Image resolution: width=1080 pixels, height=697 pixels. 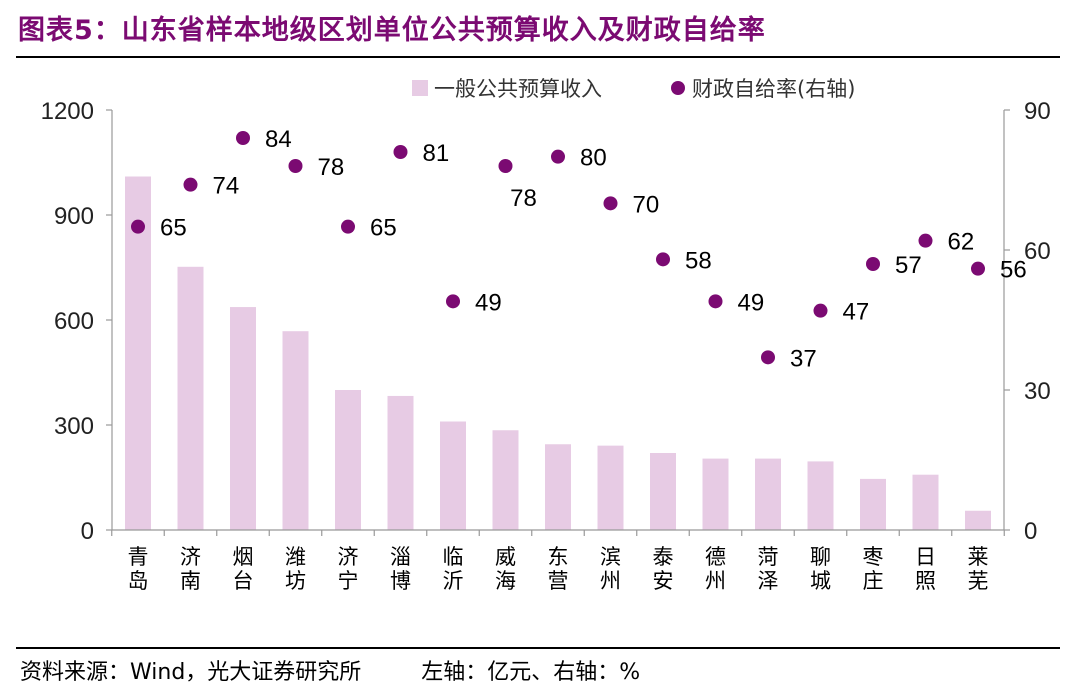 What do you see at coordinates (768, 569) in the screenshot?
I see `category-label: 菏泽` at bounding box center [768, 569].